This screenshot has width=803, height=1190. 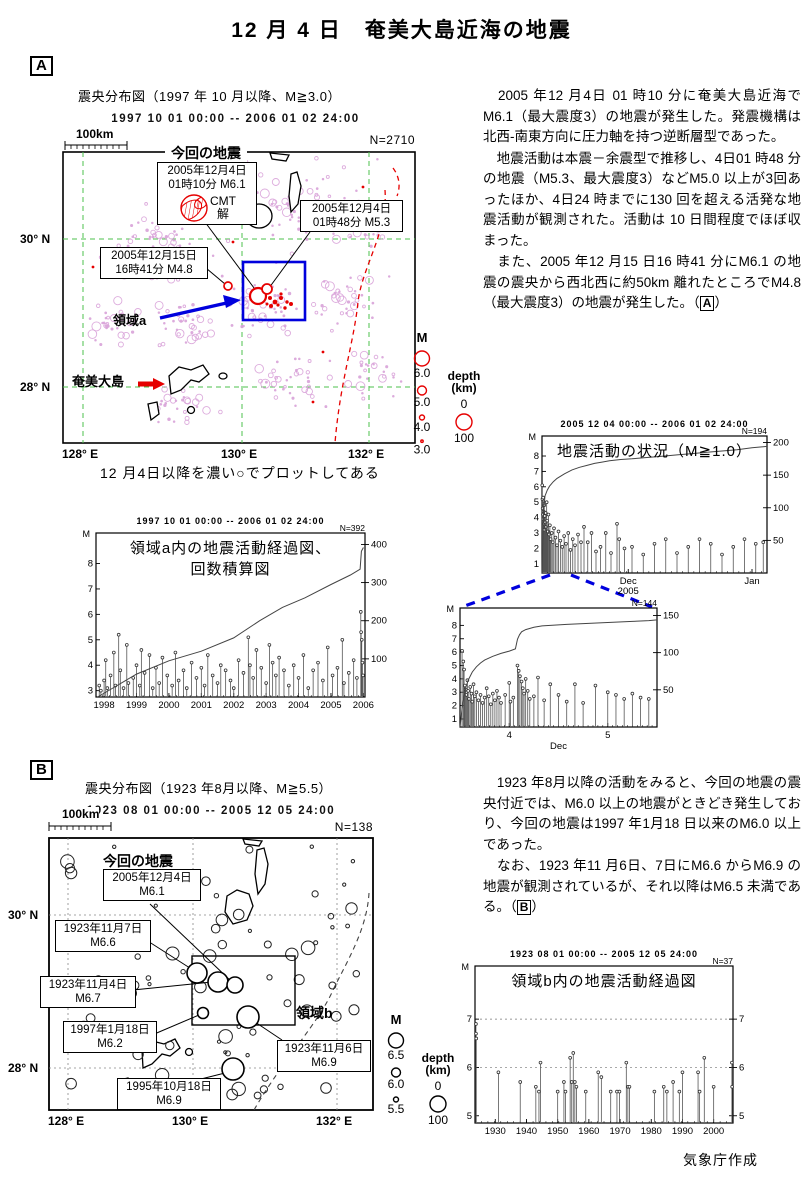 What do you see at coordinates (103, 936) in the screenshot?
I see `callout-b-m6.6: 1923年11月7日 M6.6` at bounding box center [103, 936].